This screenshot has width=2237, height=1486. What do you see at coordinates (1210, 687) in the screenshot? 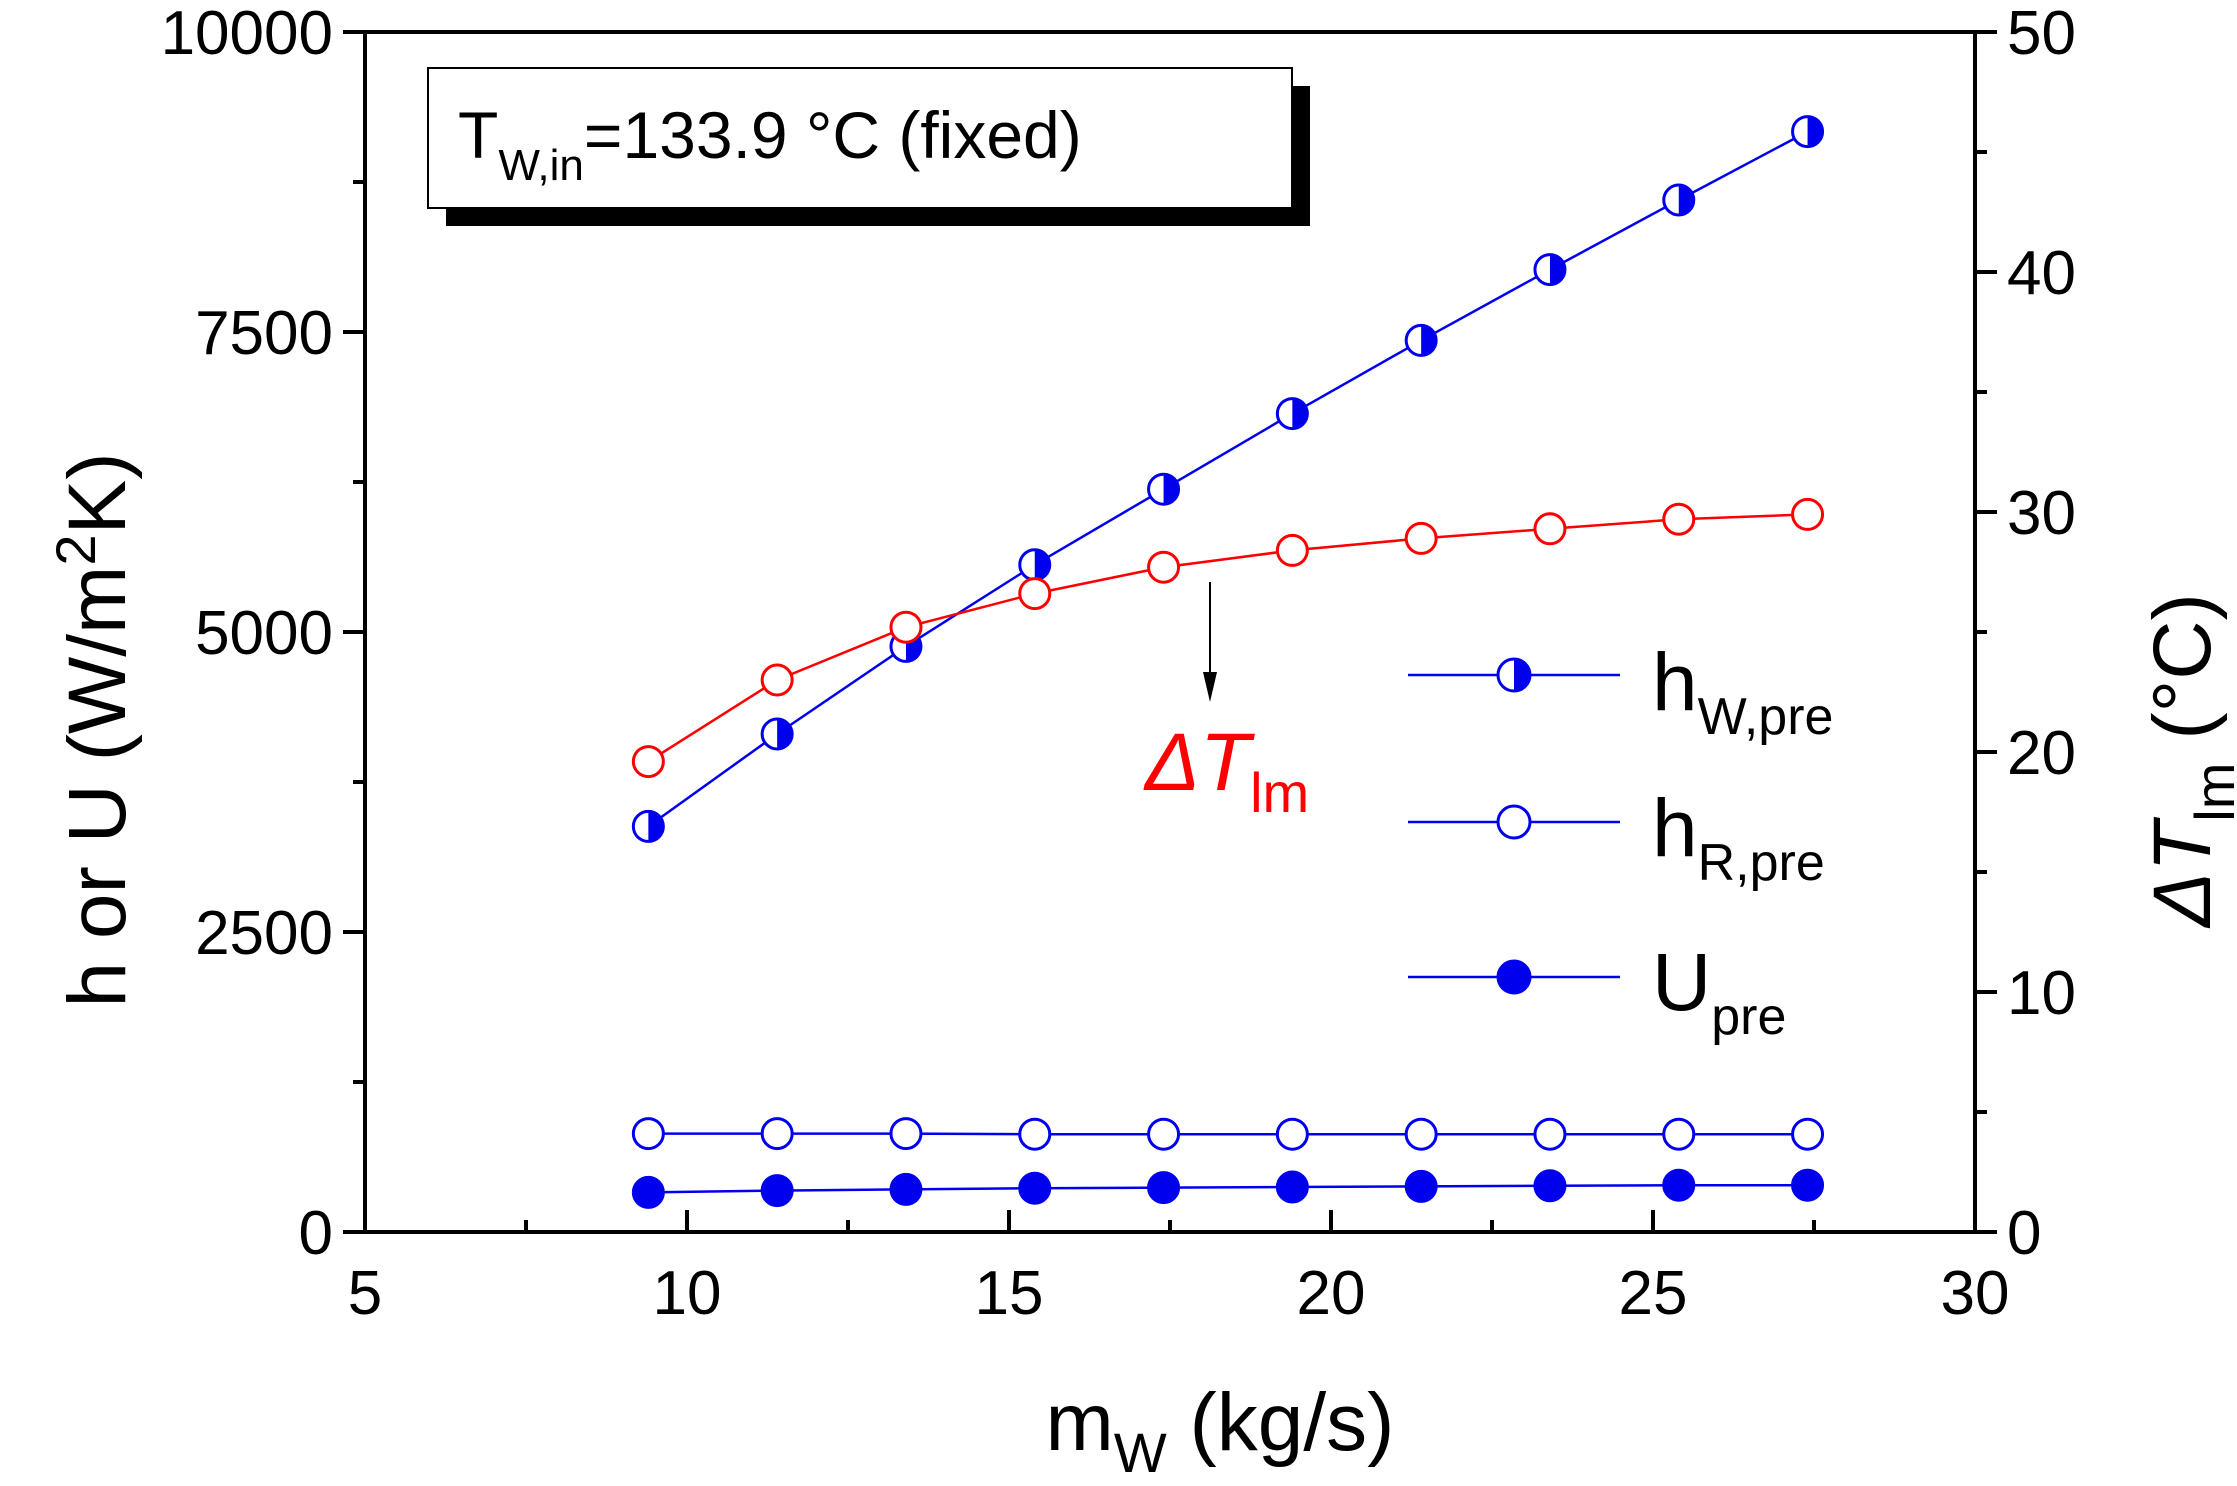
I see `delta-t-arrow-head` at bounding box center [1210, 687].